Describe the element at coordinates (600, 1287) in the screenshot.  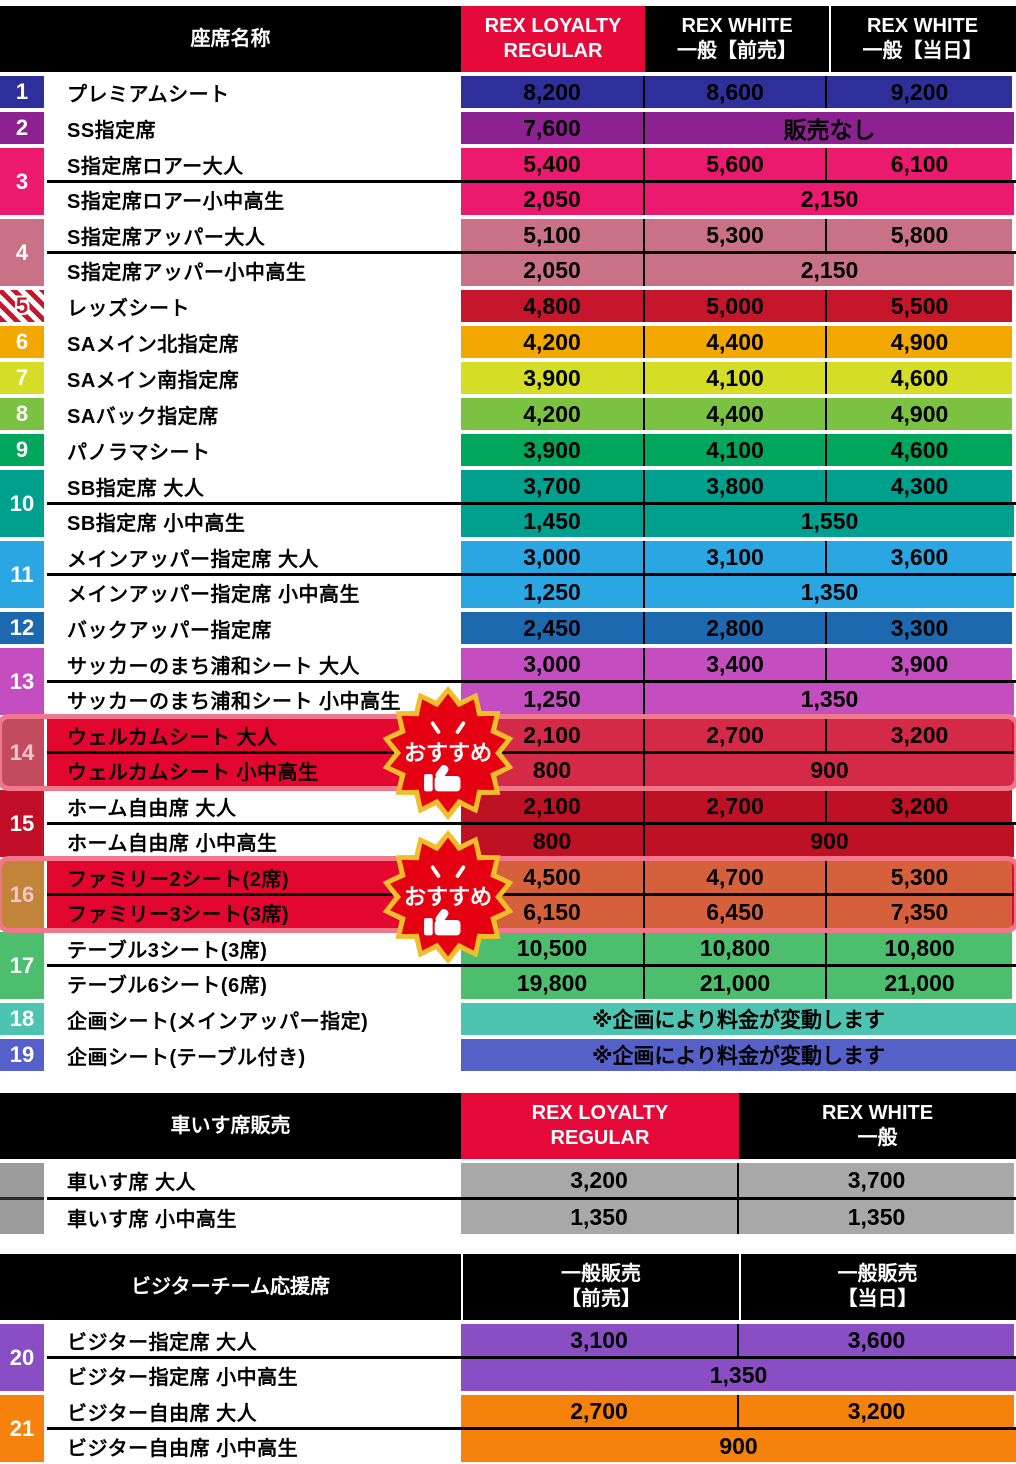
I see `header-general-advance: 一般販売 【前売】` at that location.